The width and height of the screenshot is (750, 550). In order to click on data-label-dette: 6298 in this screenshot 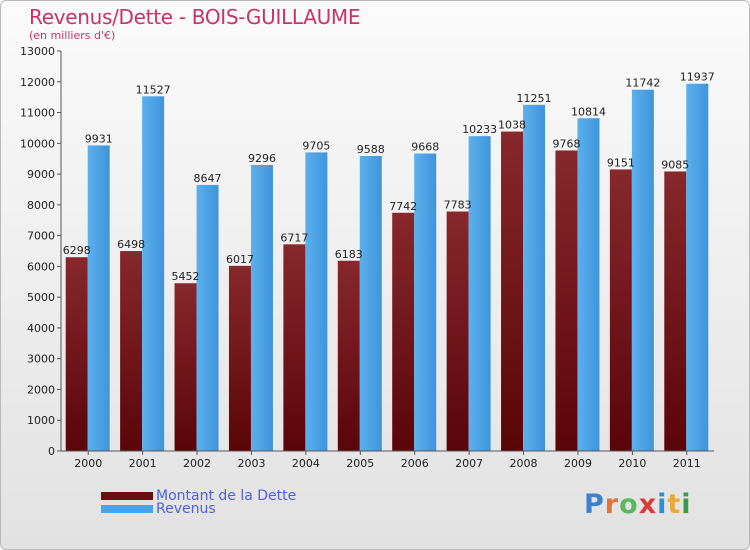, I will do `click(77, 250)`.